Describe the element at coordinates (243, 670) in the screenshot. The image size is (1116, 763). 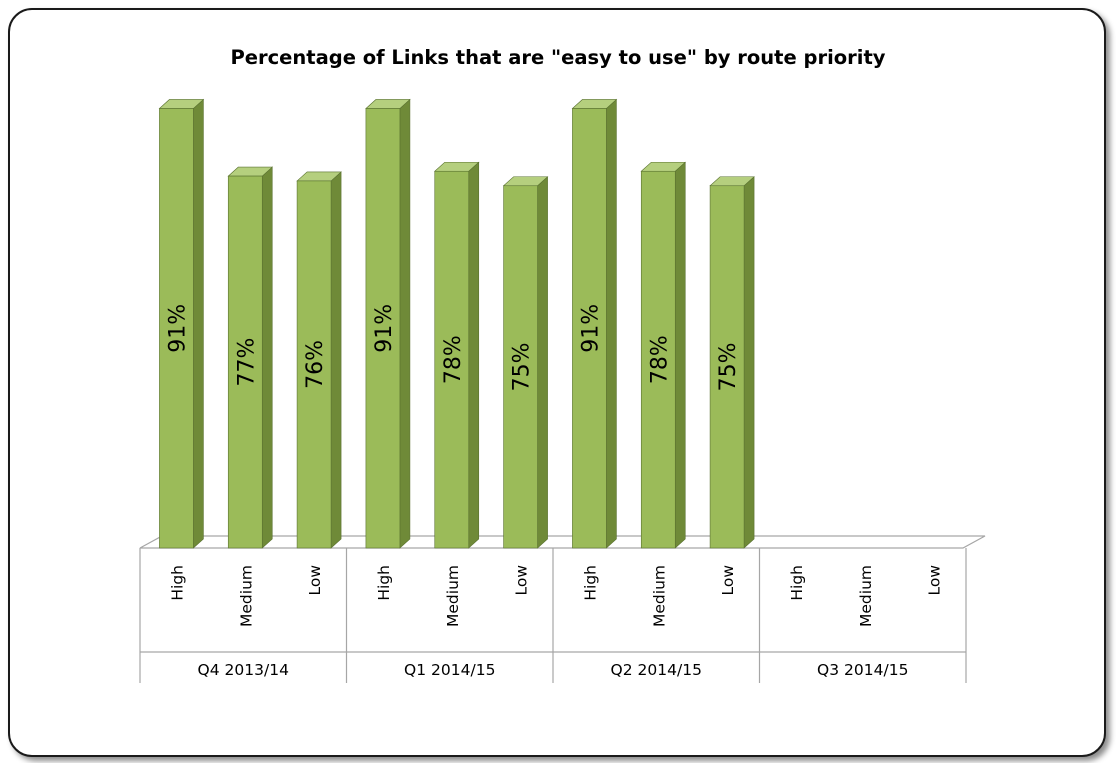
I see `group-label: Q4 2013/14` at that location.